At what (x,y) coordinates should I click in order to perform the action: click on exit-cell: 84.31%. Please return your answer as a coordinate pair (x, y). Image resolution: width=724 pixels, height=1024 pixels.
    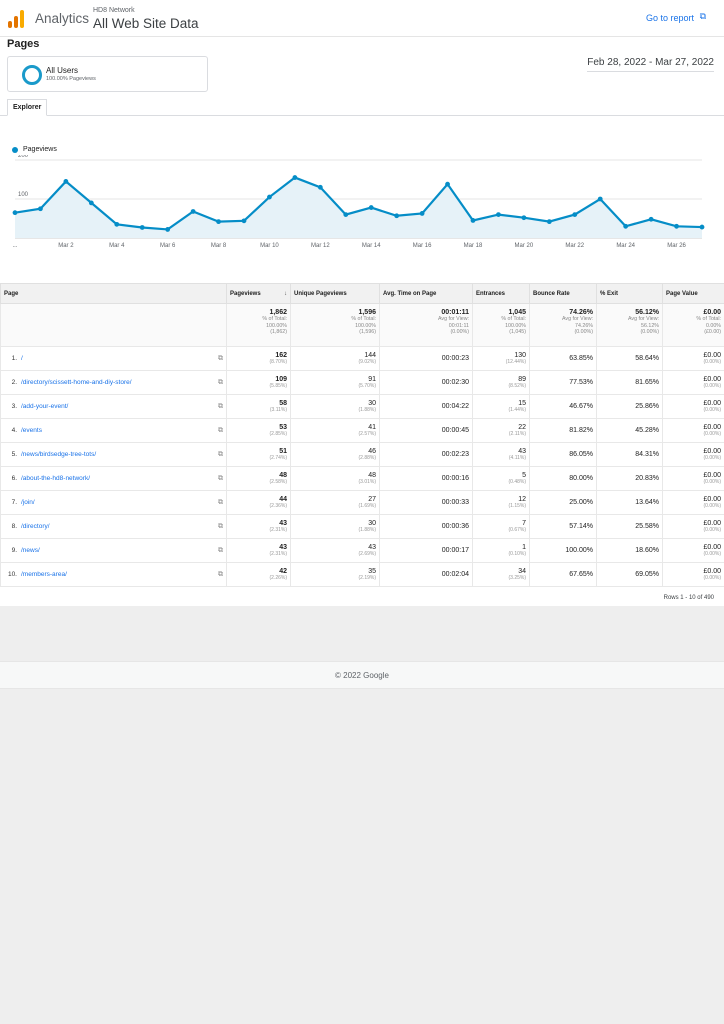
    Looking at the image, I should click on (629, 454).